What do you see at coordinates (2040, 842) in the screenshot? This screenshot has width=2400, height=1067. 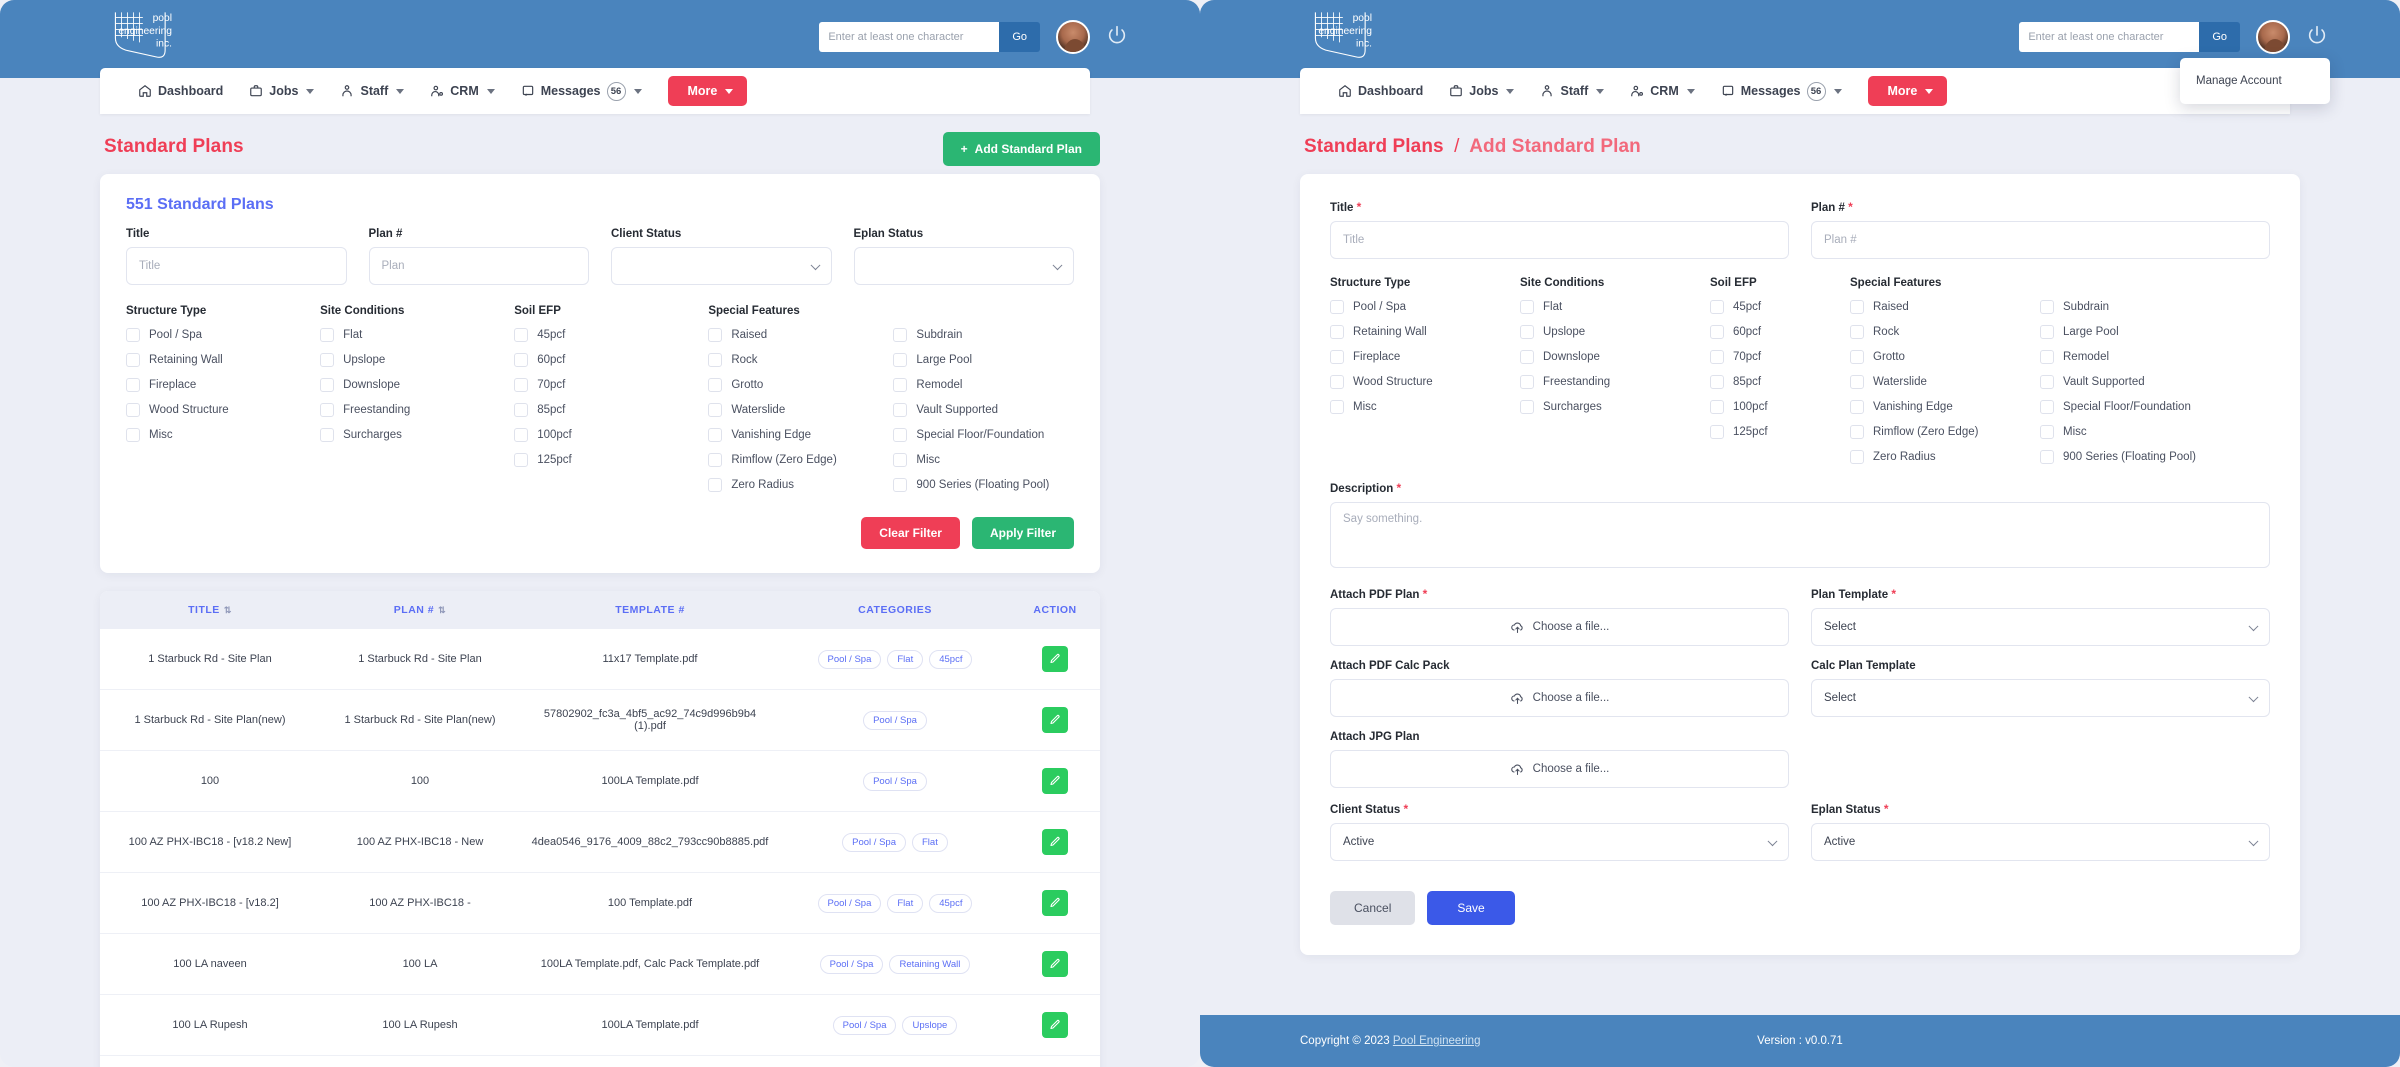 I see `eplan-status-select: Active` at bounding box center [2040, 842].